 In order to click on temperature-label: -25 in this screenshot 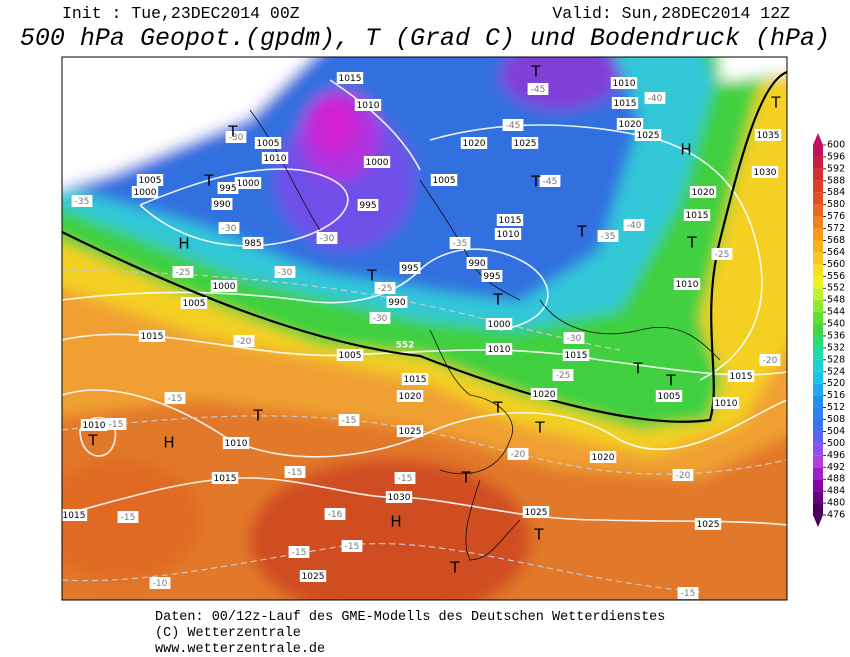, I will do `click(722, 255)`.